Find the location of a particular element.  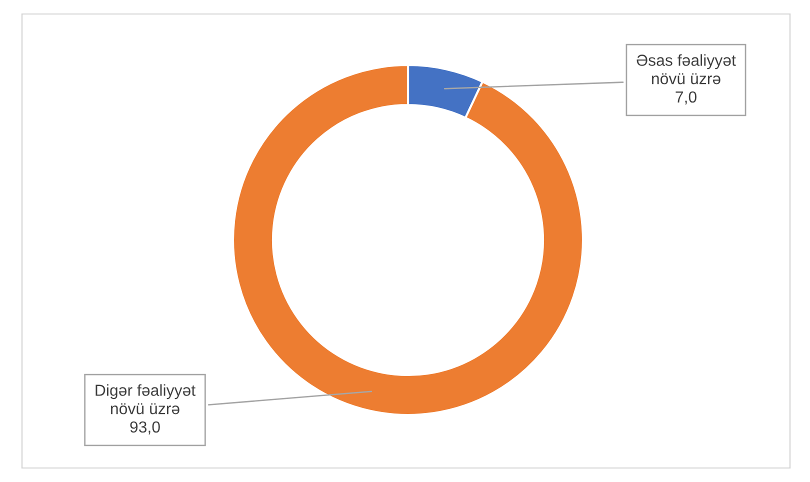

slice-label: Əsas fəaliyyət növü üzrə is located at coordinates (686, 69).